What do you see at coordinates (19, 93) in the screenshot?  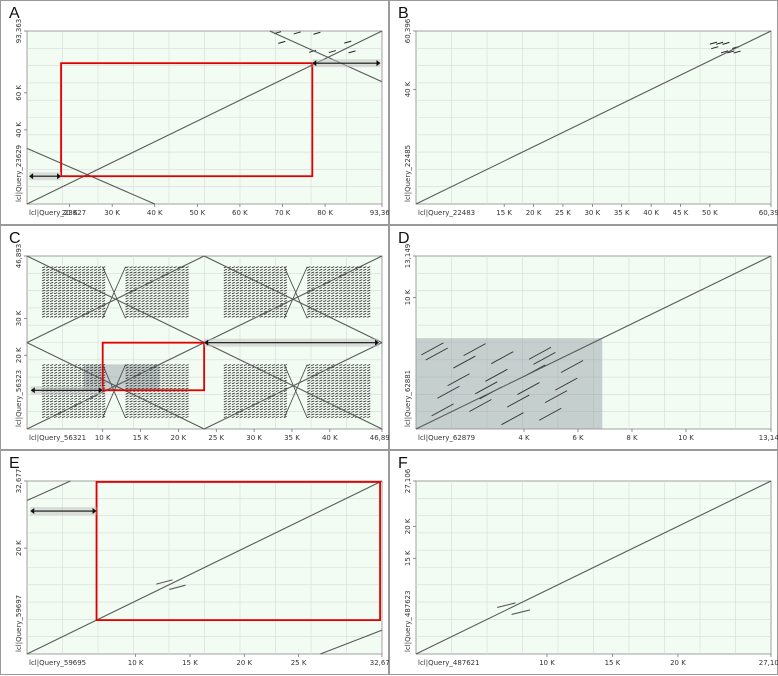 I see `y-tick-label: 60 K` at bounding box center [19, 93].